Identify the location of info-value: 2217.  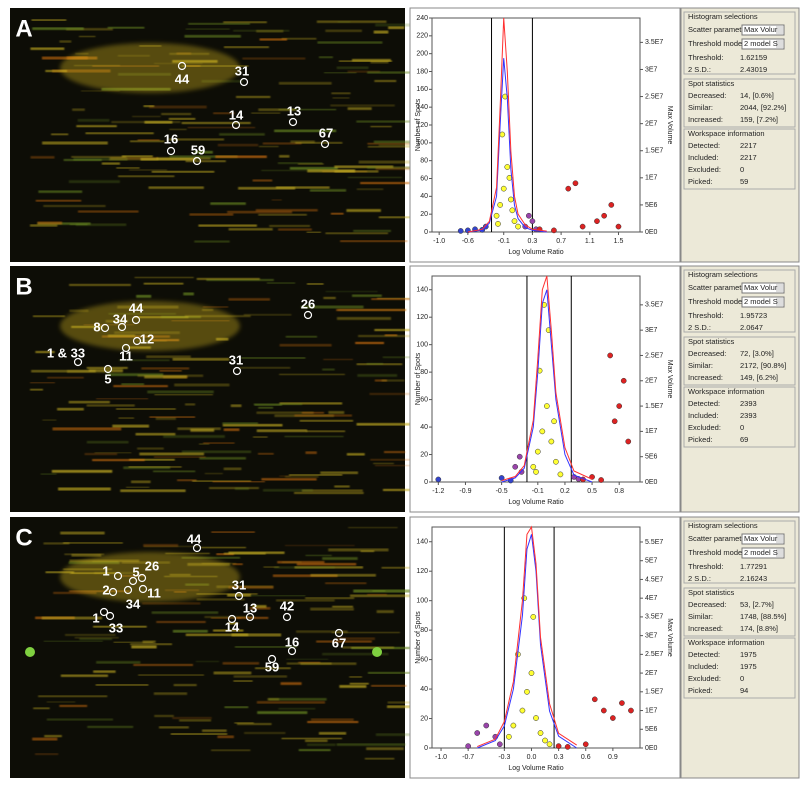
(748, 145).